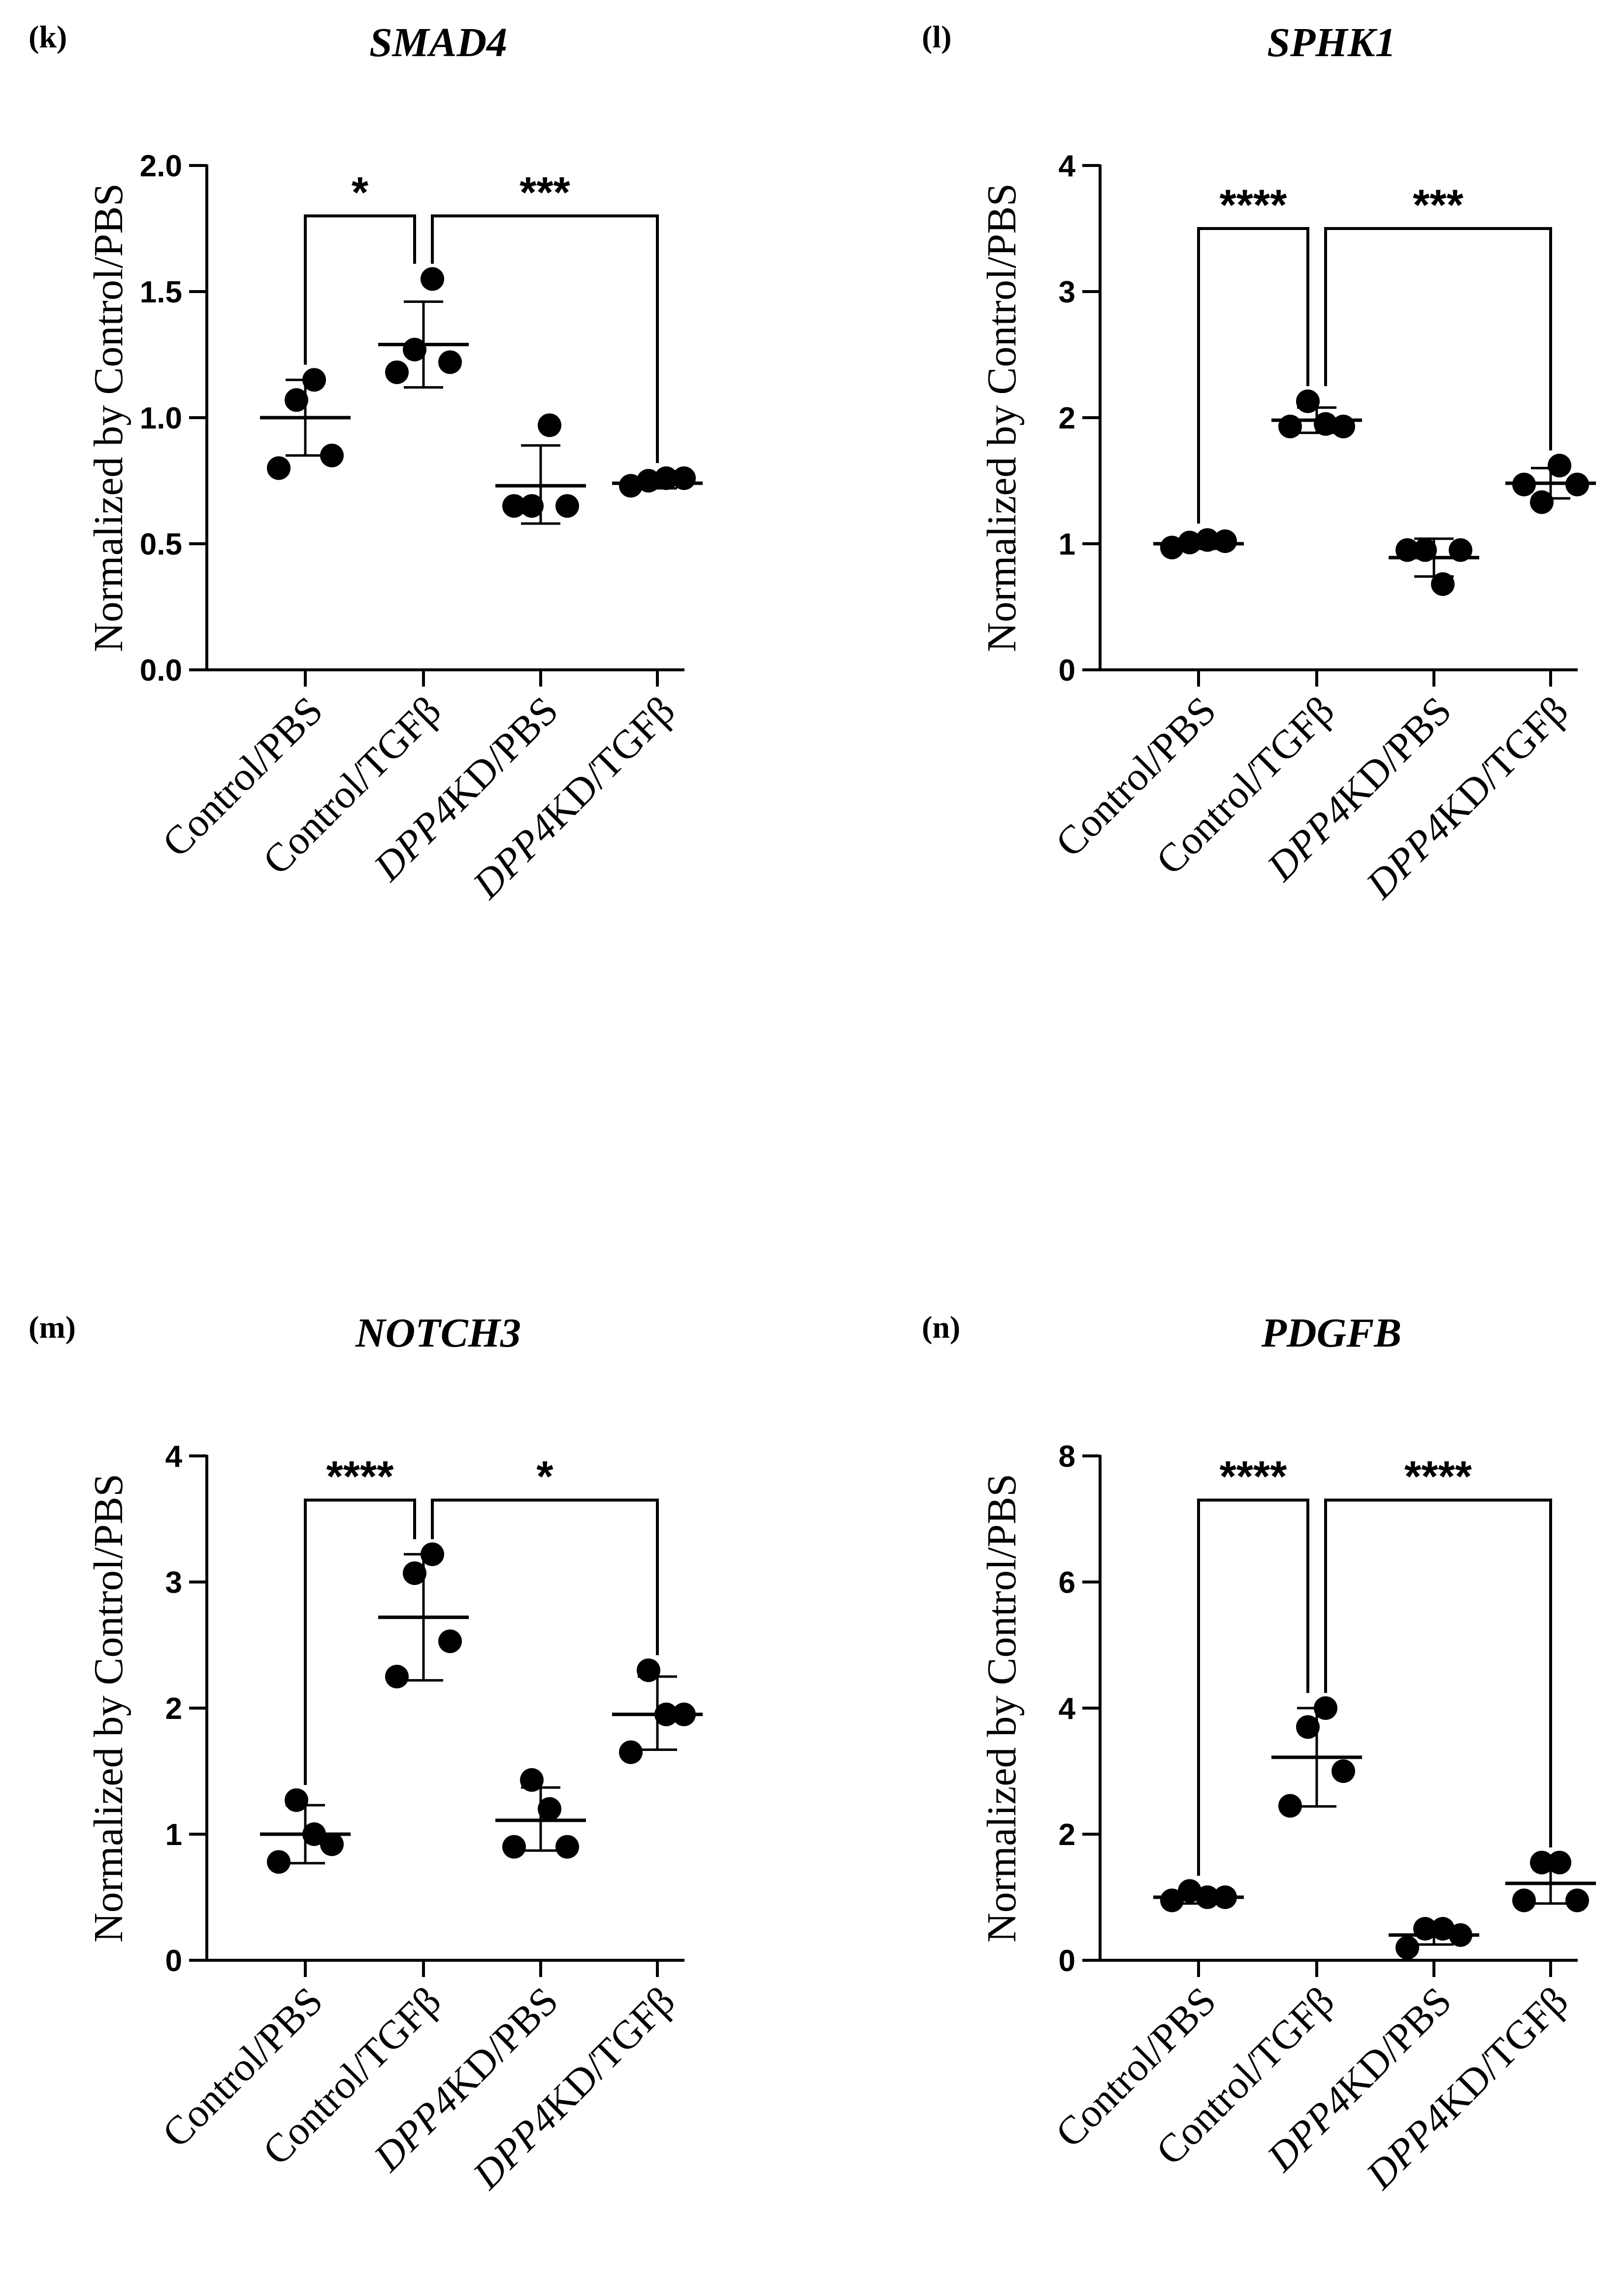 The image size is (1624, 2275). I want to click on panel-title: SPHK1, so click(1332, 43).